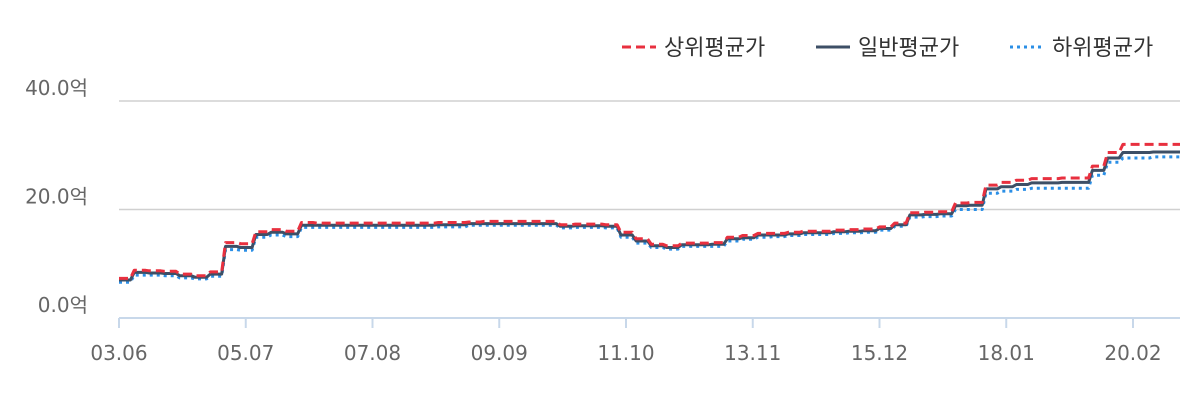 Image resolution: width=1200 pixels, height=400 pixels. What do you see at coordinates (752, 353) in the screenshot?
I see `x-tick-label: 13.11` at bounding box center [752, 353].